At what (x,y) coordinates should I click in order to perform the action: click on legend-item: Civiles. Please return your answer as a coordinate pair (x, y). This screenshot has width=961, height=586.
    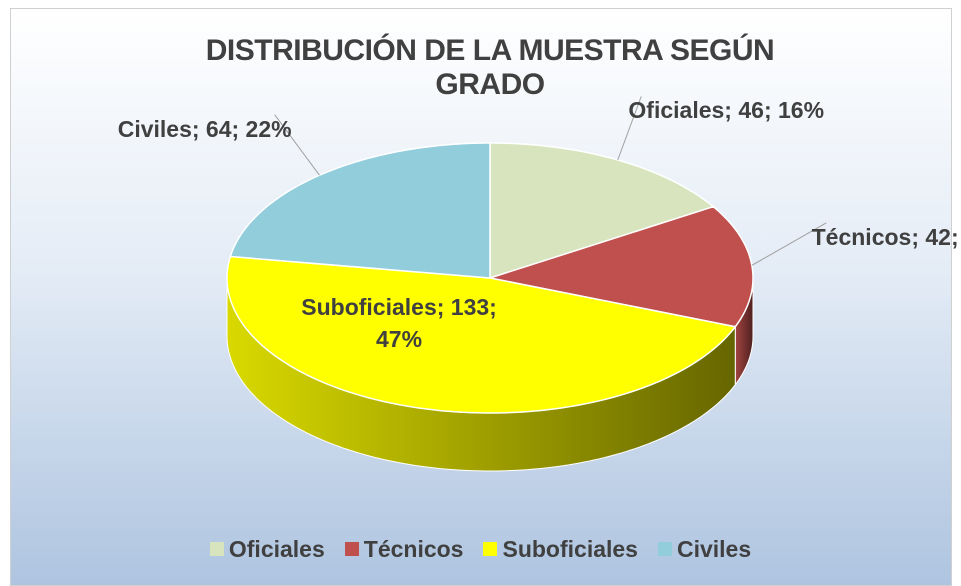
    Looking at the image, I should click on (704, 549).